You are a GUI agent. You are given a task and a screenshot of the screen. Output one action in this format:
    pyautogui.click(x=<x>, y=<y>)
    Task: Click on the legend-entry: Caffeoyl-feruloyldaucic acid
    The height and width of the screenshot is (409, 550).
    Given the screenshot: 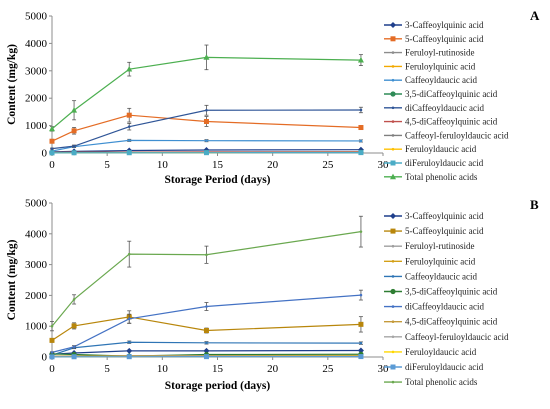 What is the action you would take?
    pyautogui.click(x=446, y=337)
    